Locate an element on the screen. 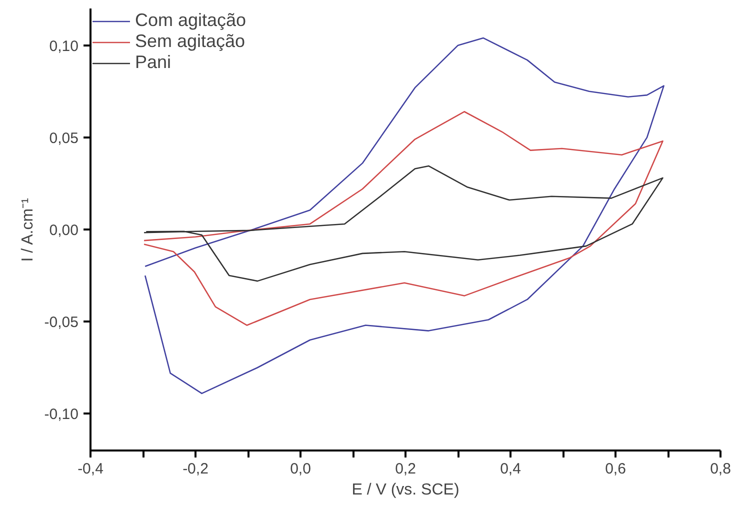 The width and height of the screenshot is (746, 516). y-axis-title: I / A.cm⁻¹ is located at coordinates (27, 230).